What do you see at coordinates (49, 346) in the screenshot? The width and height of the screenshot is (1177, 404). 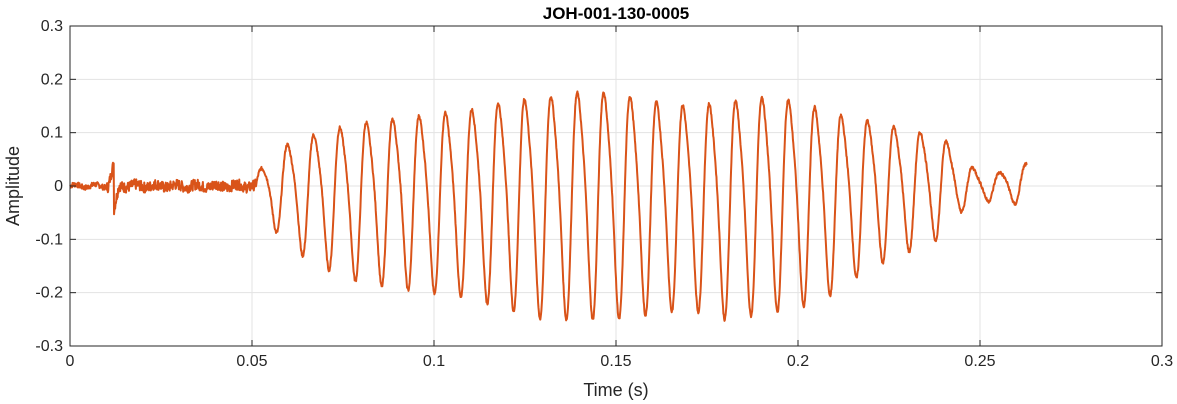 I see `y-tick-label: -0.3` at bounding box center [49, 346].